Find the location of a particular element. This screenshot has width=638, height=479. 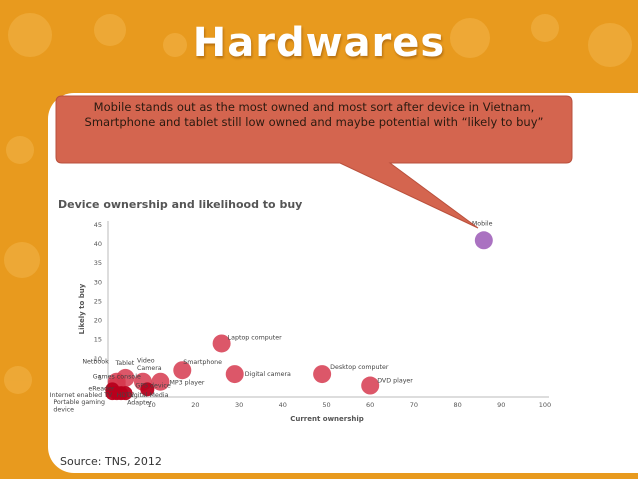

x-tick-label: 20 is located at coordinates (195, 405).